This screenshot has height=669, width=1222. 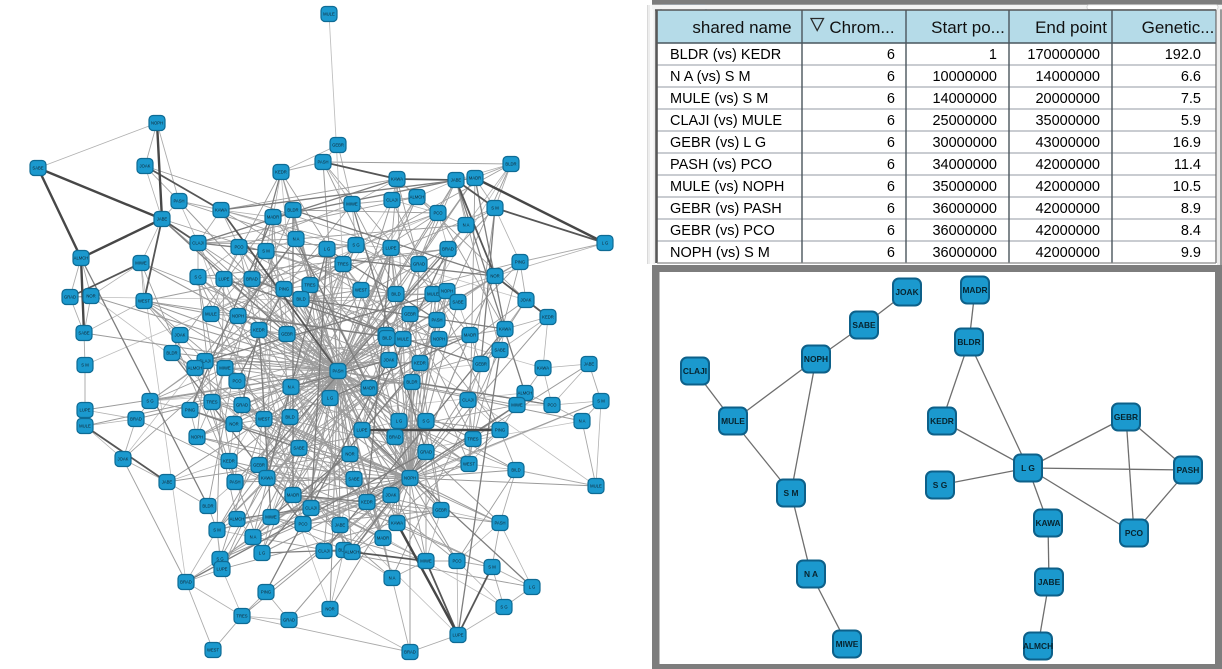 I want to click on svg-text: PASH, so click(x=322, y=162).